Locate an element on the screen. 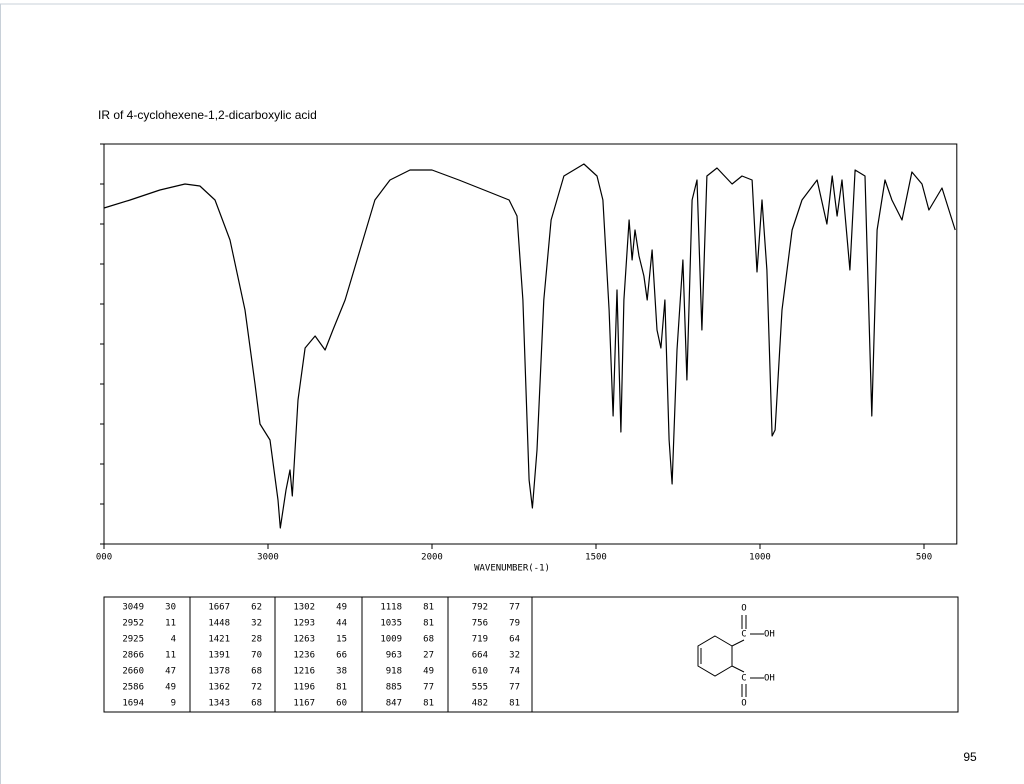 The width and height of the screenshot is (1024, 784). peak-wavenumber: 2660 is located at coordinates (133, 672).